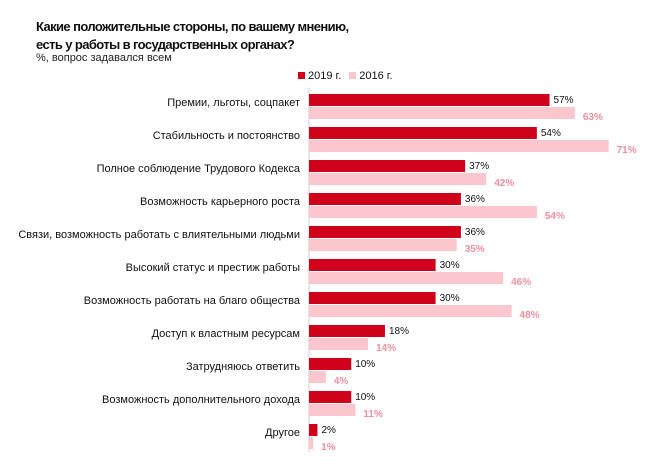 Image resolution: width=665 pixels, height=473 pixels. I want to click on category-label: Полное соблюдение Трудового Кодекса, so click(199, 169).